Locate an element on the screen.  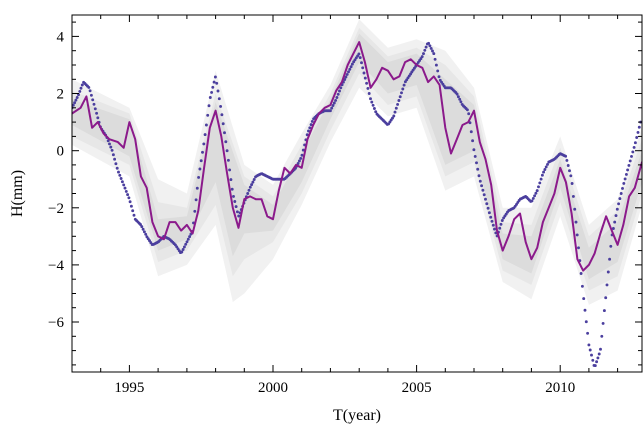
x-tick-label: 1995 is located at coordinates (129, 388).